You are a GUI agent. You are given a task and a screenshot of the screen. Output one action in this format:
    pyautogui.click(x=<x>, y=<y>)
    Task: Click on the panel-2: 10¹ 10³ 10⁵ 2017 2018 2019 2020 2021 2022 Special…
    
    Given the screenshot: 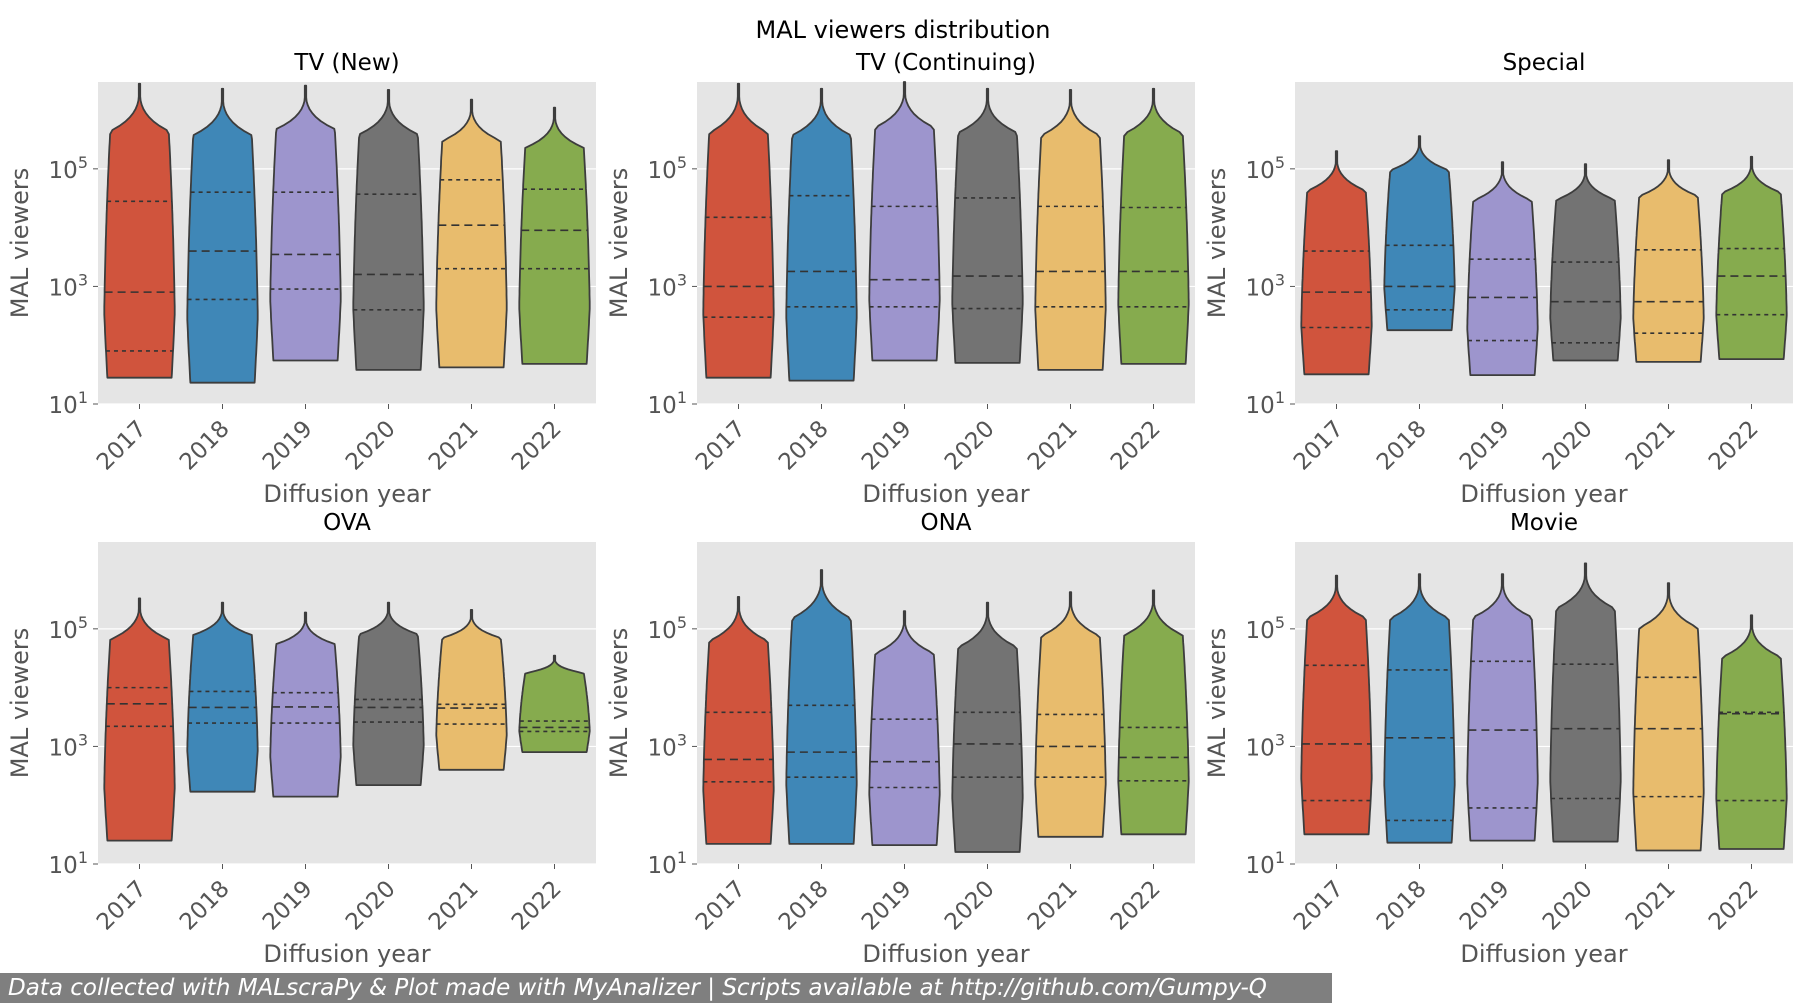 What is the action you would take?
    pyautogui.click(x=1498, y=279)
    